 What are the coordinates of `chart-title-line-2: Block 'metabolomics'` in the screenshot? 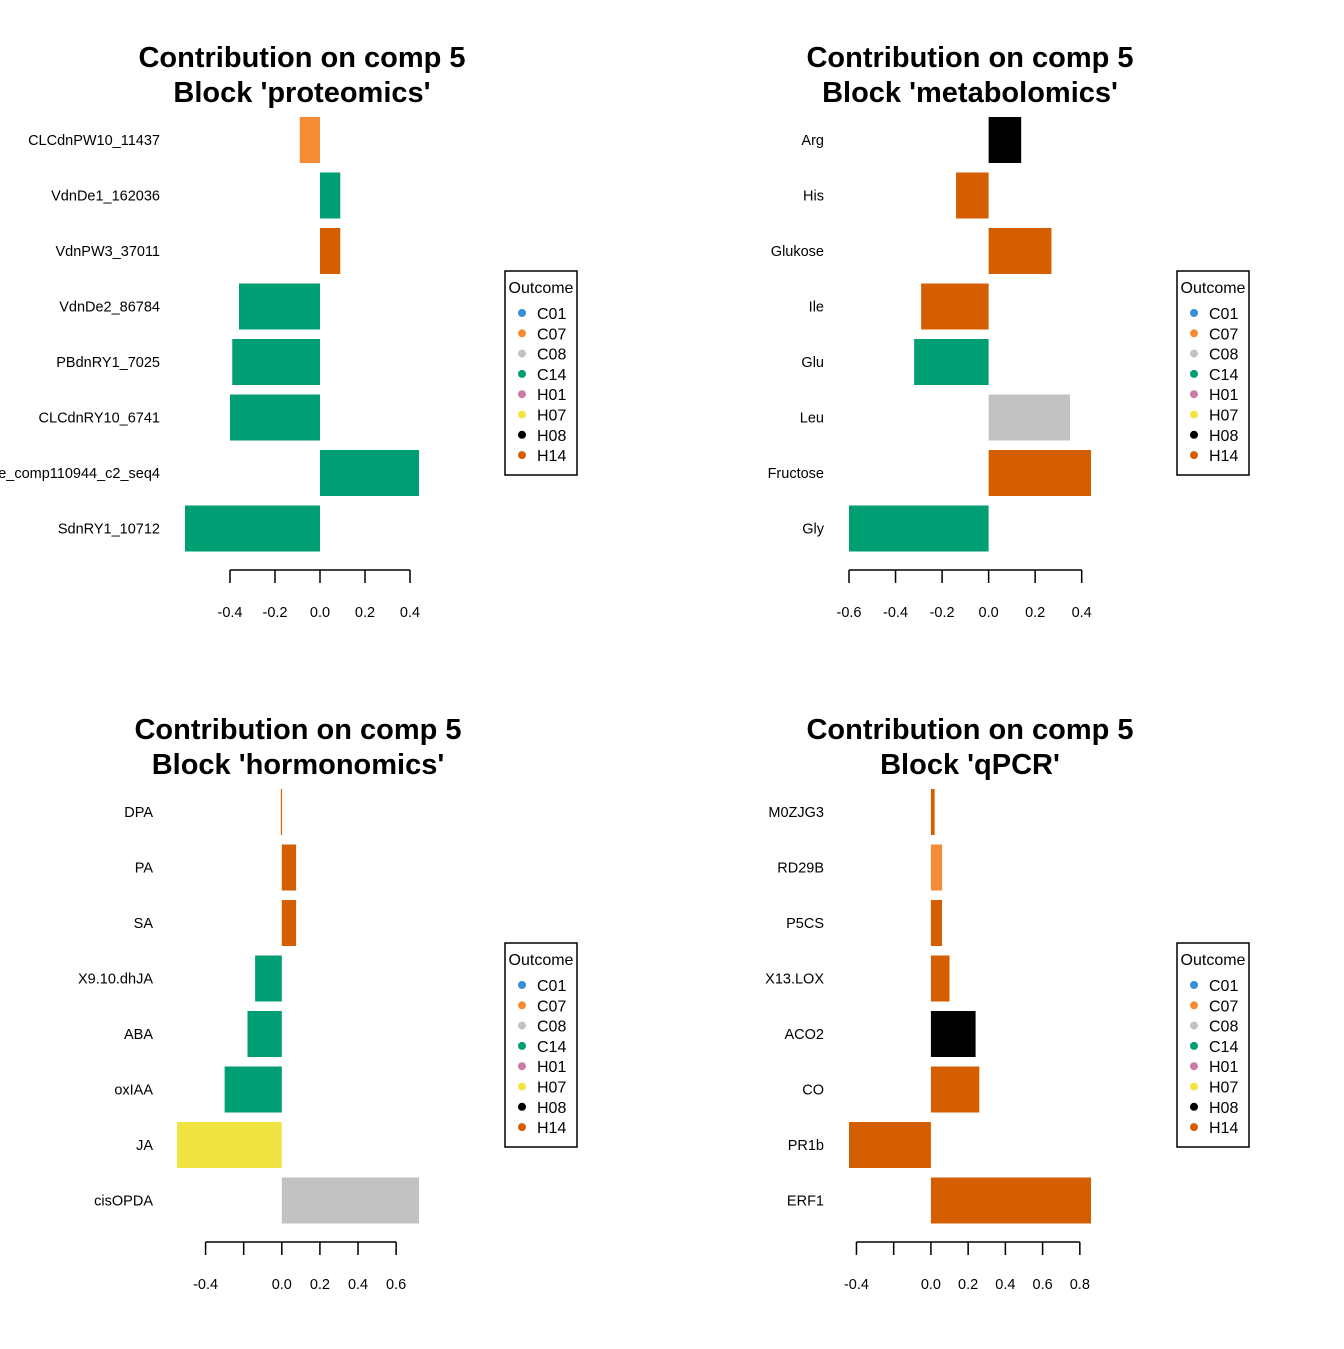 It's located at (970, 93).